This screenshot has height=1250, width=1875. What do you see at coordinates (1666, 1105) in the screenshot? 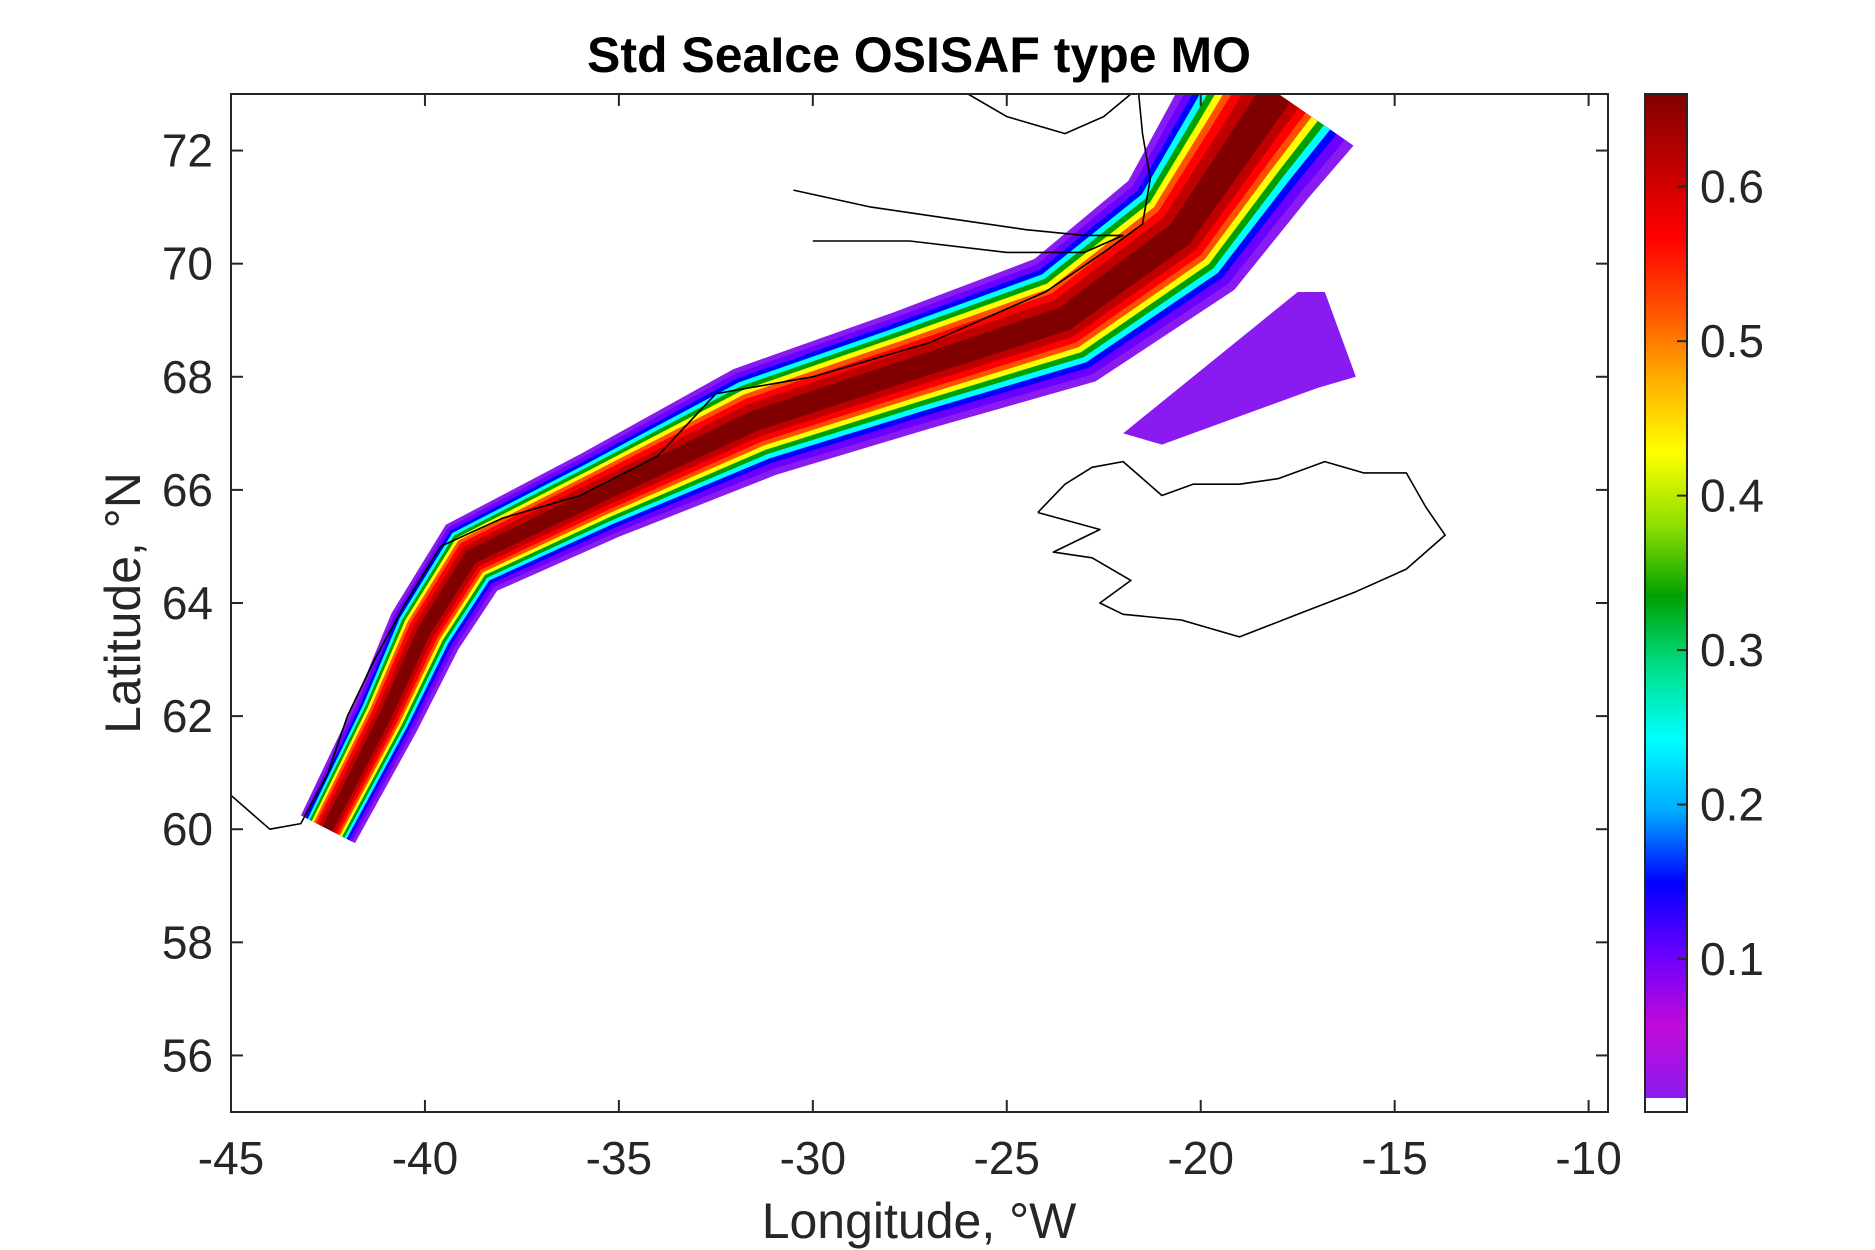
I see `colorbar-nan-swatch` at bounding box center [1666, 1105].